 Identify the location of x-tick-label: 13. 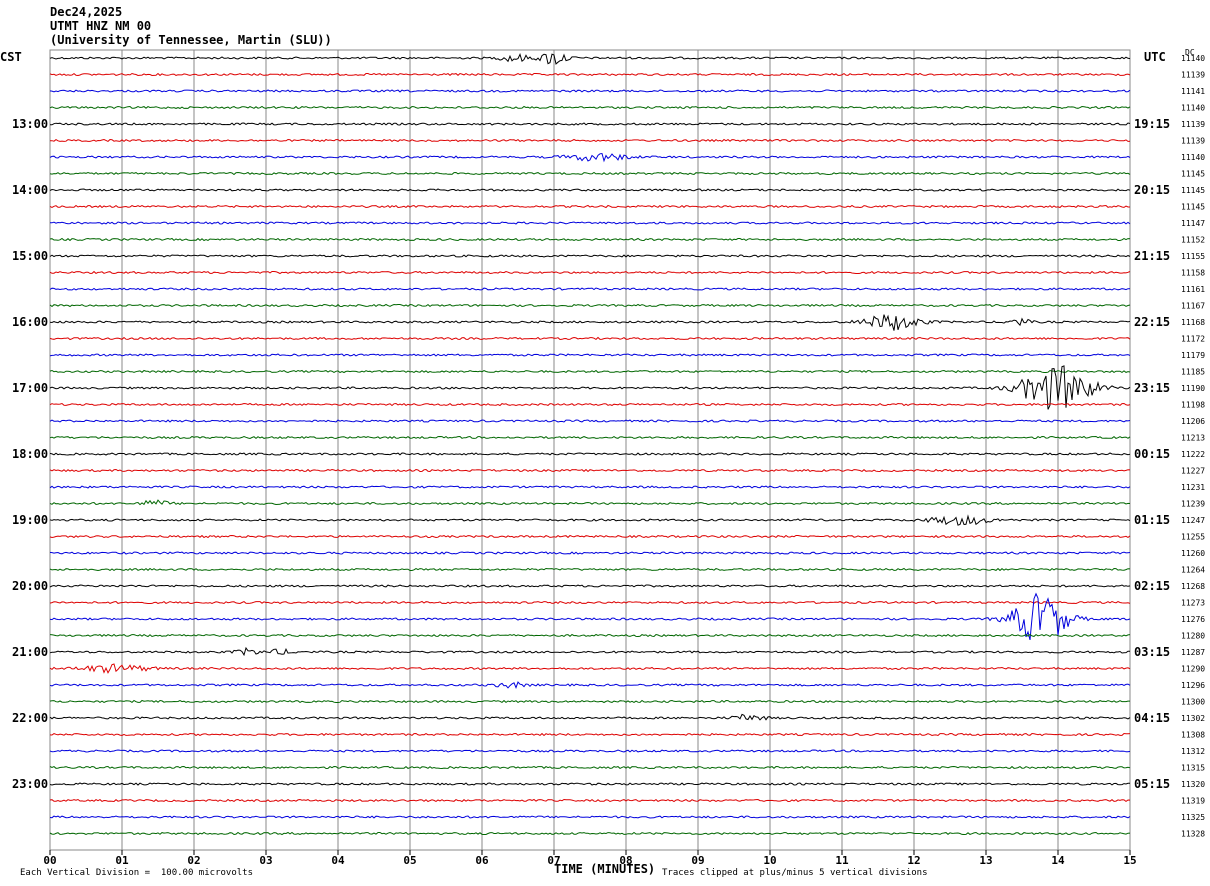
(985, 860).